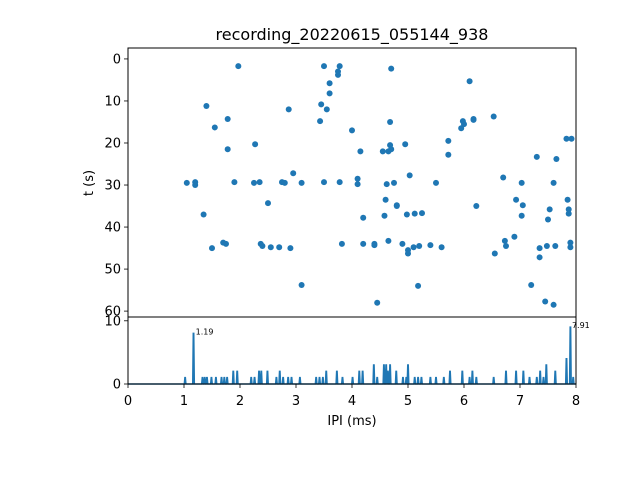 This screenshot has height=484, width=640. What do you see at coordinates (112, 186) in the screenshot?
I see `y-tick-label: 30` at bounding box center [112, 186].